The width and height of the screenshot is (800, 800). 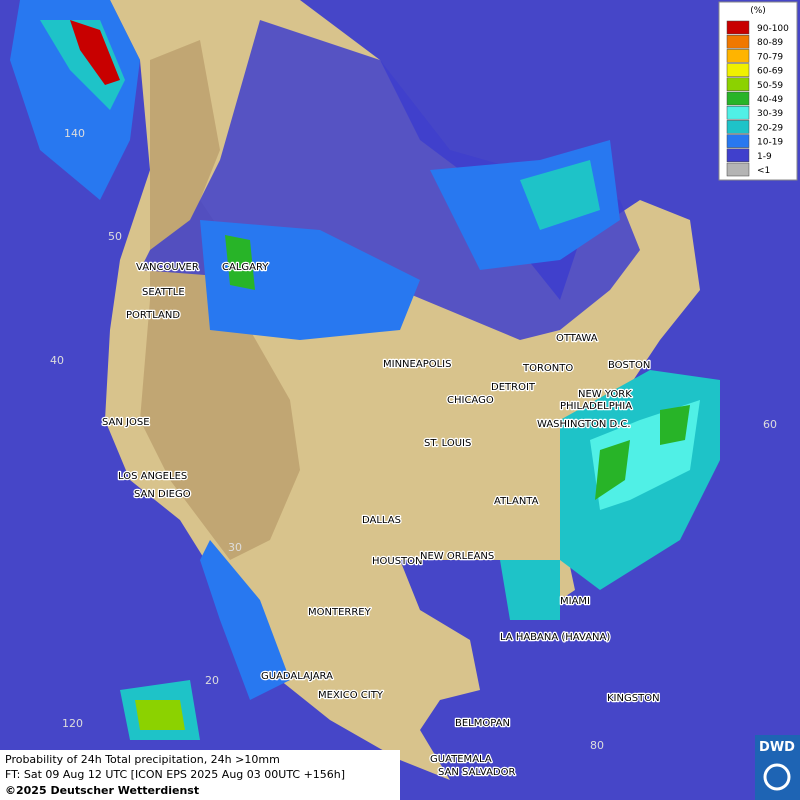 I want to click on city-label: ATLANTA, so click(x=516, y=501).